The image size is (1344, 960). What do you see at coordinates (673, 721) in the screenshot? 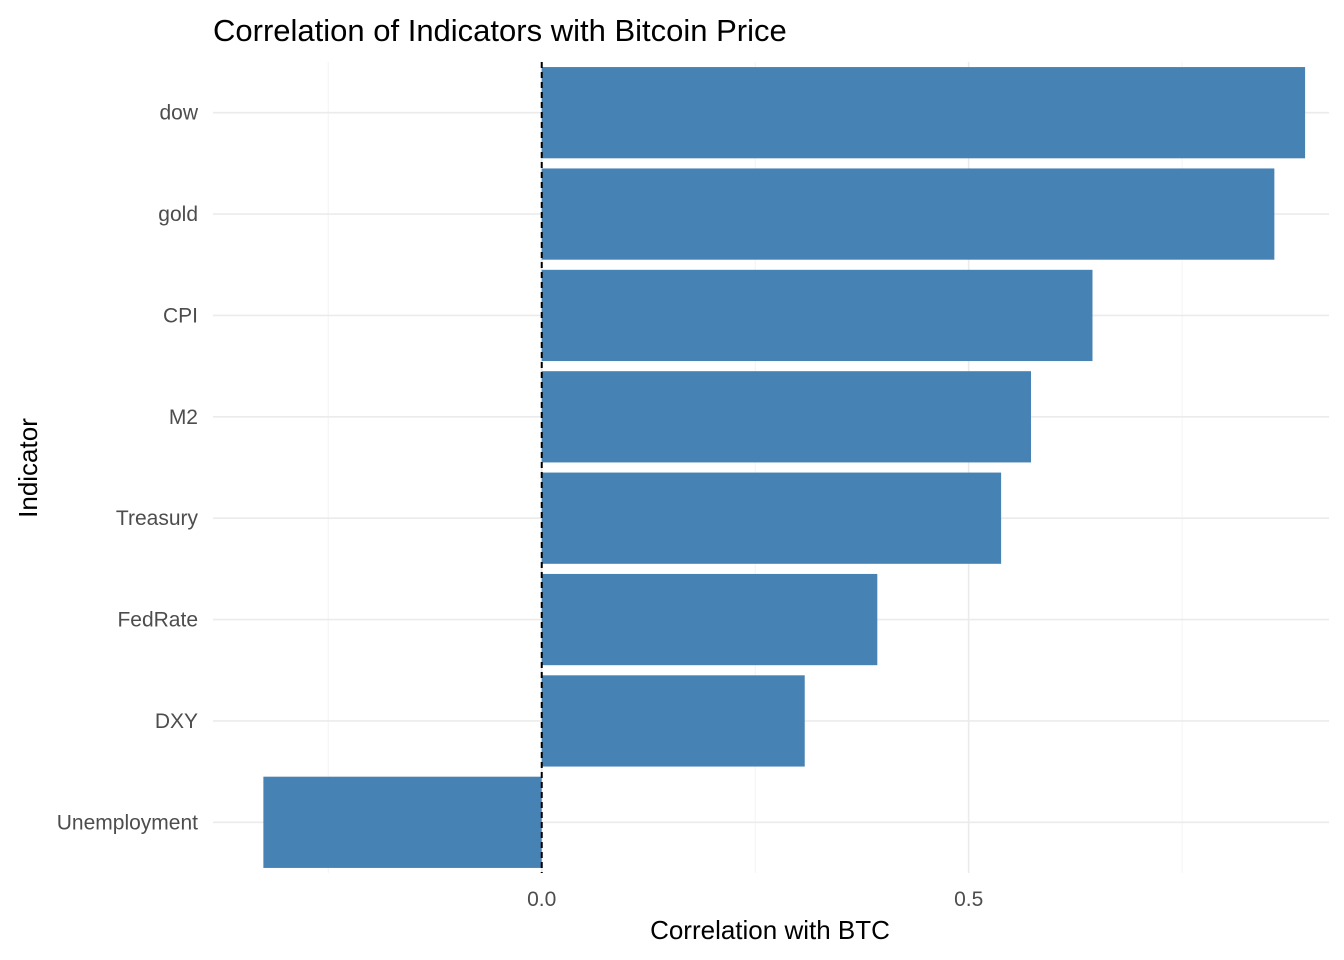
I see `bar-dxy` at bounding box center [673, 721].